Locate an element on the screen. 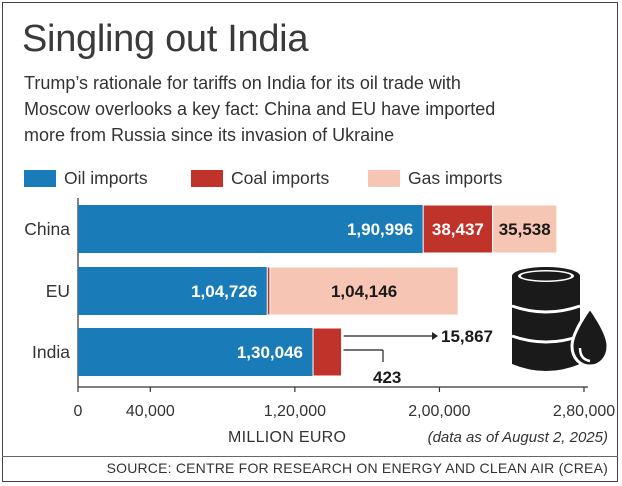 The image size is (622, 486). category-label: EU is located at coordinates (58, 291).